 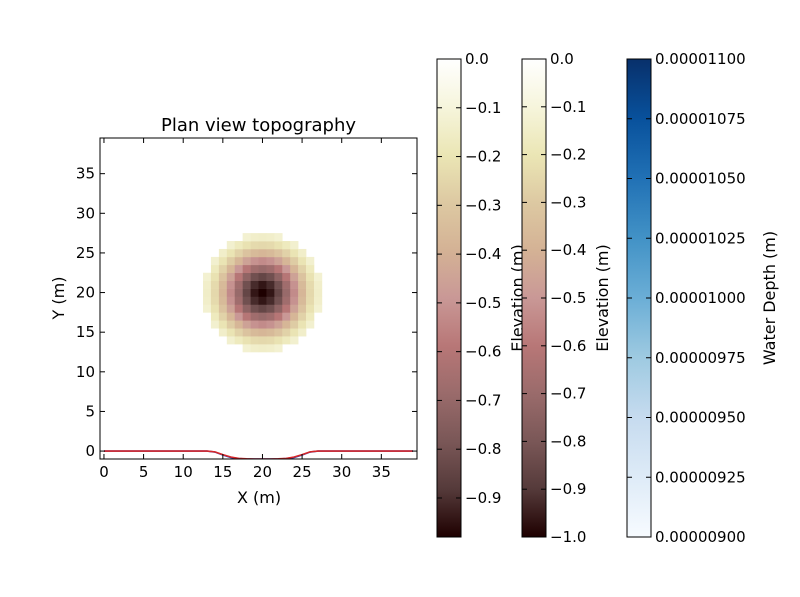 What do you see at coordinates (568, 441) in the screenshot?
I see `colorbar-tick-label: −0.8` at bounding box center [568, 441].